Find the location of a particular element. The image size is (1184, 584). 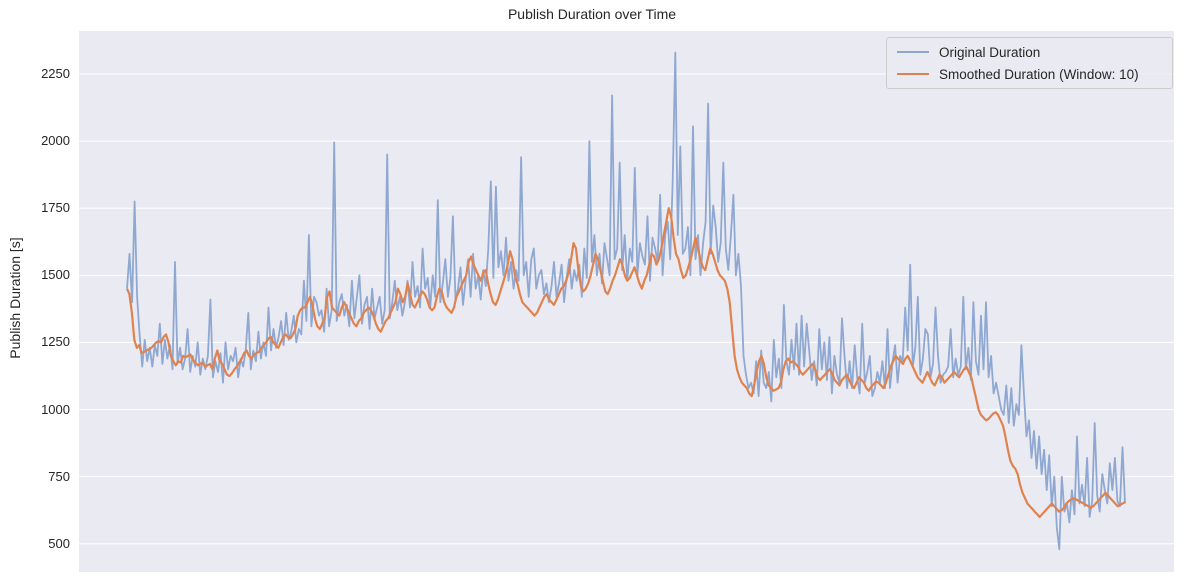

chart-title: Publish Duration over Time is located at coordinates (592, 14).